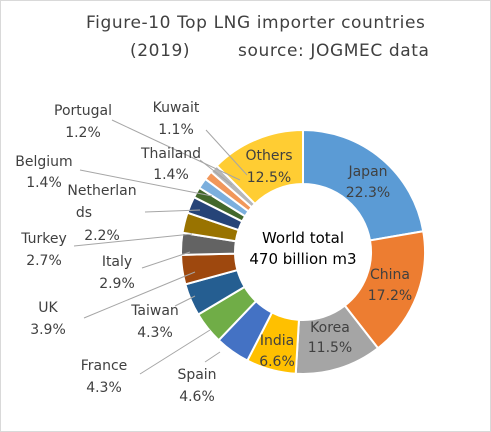 The image size is (491, 432). Describe the element at coordinates (268, 156) in the screenshot. I see `label-name-others: Others` at that location.